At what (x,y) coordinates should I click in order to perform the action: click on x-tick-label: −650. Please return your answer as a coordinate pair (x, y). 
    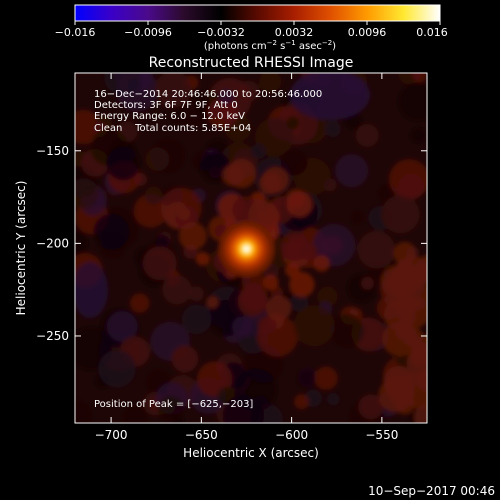
    Looking at the image, I should click on (201, 435).